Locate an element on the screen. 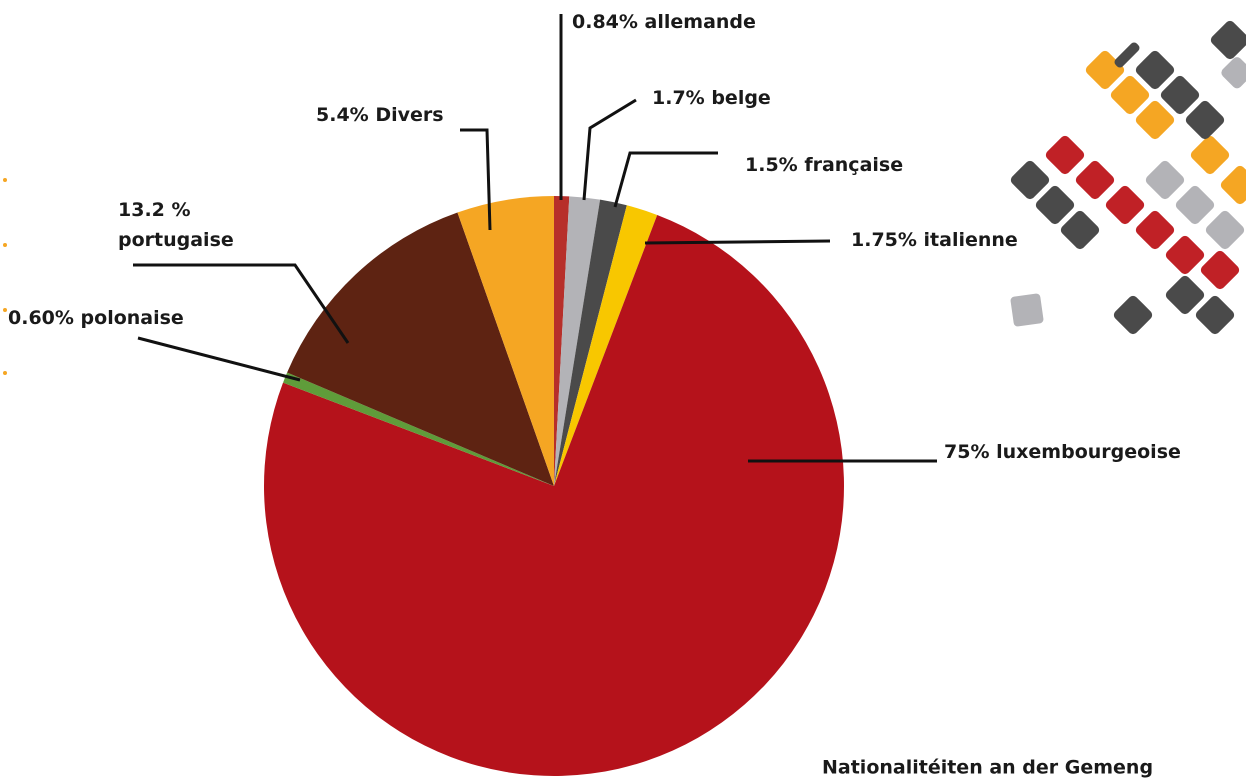 The width and height of the screenshot is (1246, 781). category-label: française is located at coordinates (853, 165).